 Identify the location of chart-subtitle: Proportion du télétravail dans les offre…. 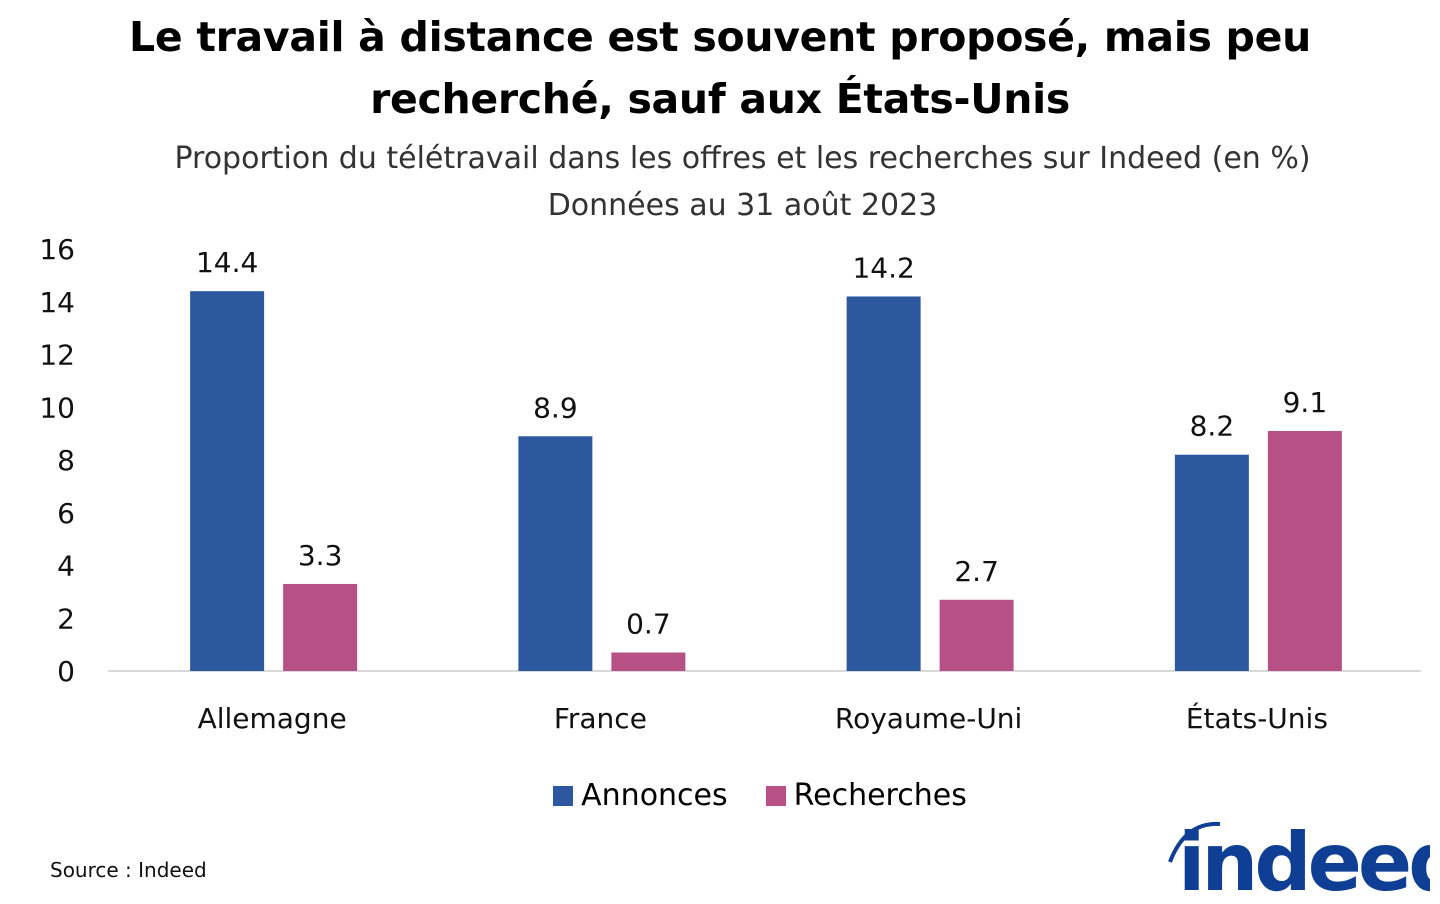
(742, 158).